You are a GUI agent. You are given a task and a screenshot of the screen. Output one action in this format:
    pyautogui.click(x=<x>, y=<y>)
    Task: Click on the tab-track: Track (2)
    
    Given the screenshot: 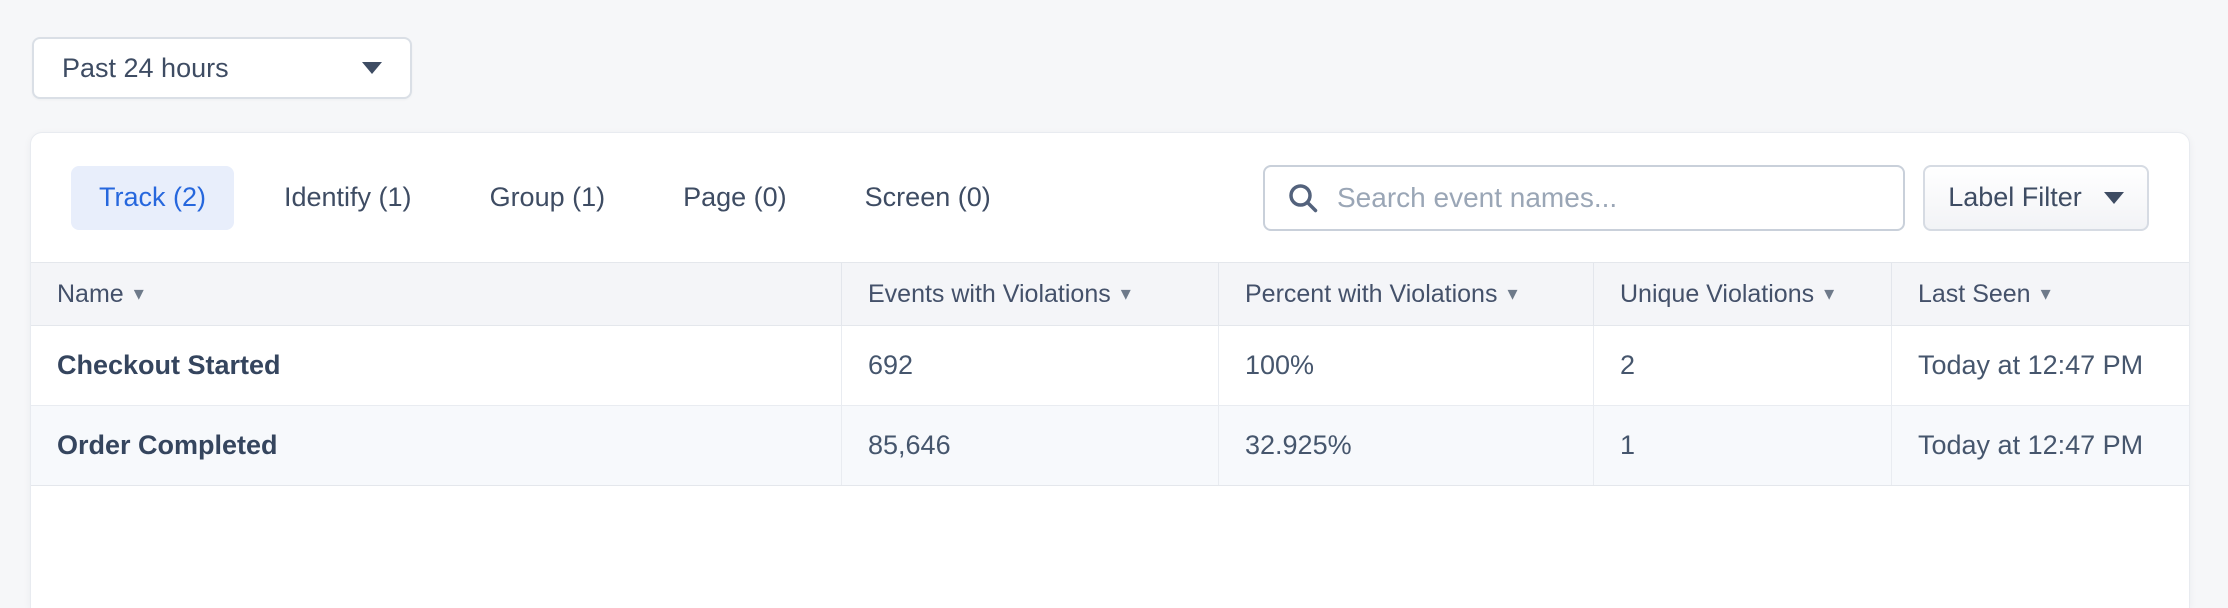 What is the action you would take?
    pyautogui.click(x=152, y=197)
    